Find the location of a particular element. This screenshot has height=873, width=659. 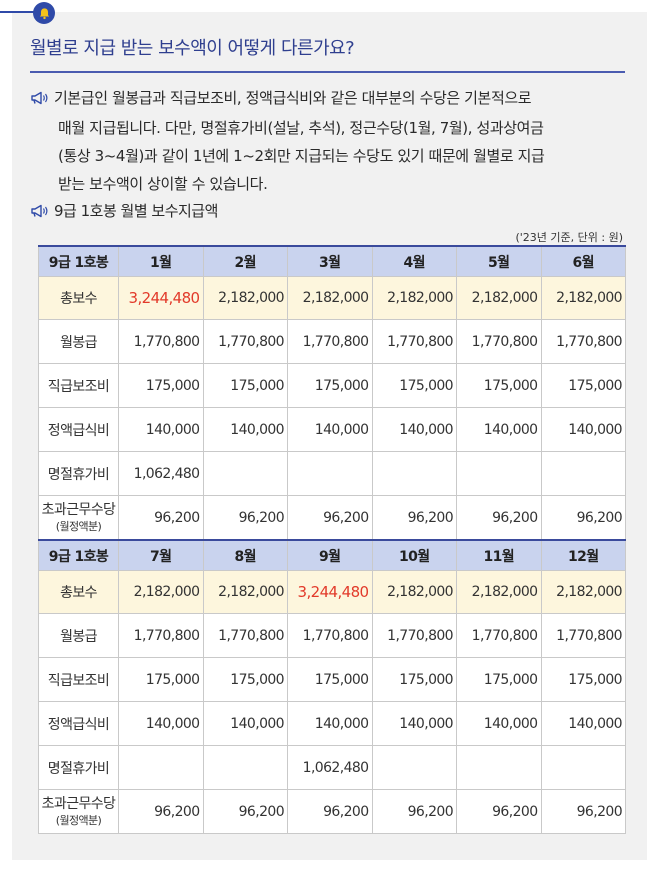

header-month: 4월 is located at coordinates (414, 261).